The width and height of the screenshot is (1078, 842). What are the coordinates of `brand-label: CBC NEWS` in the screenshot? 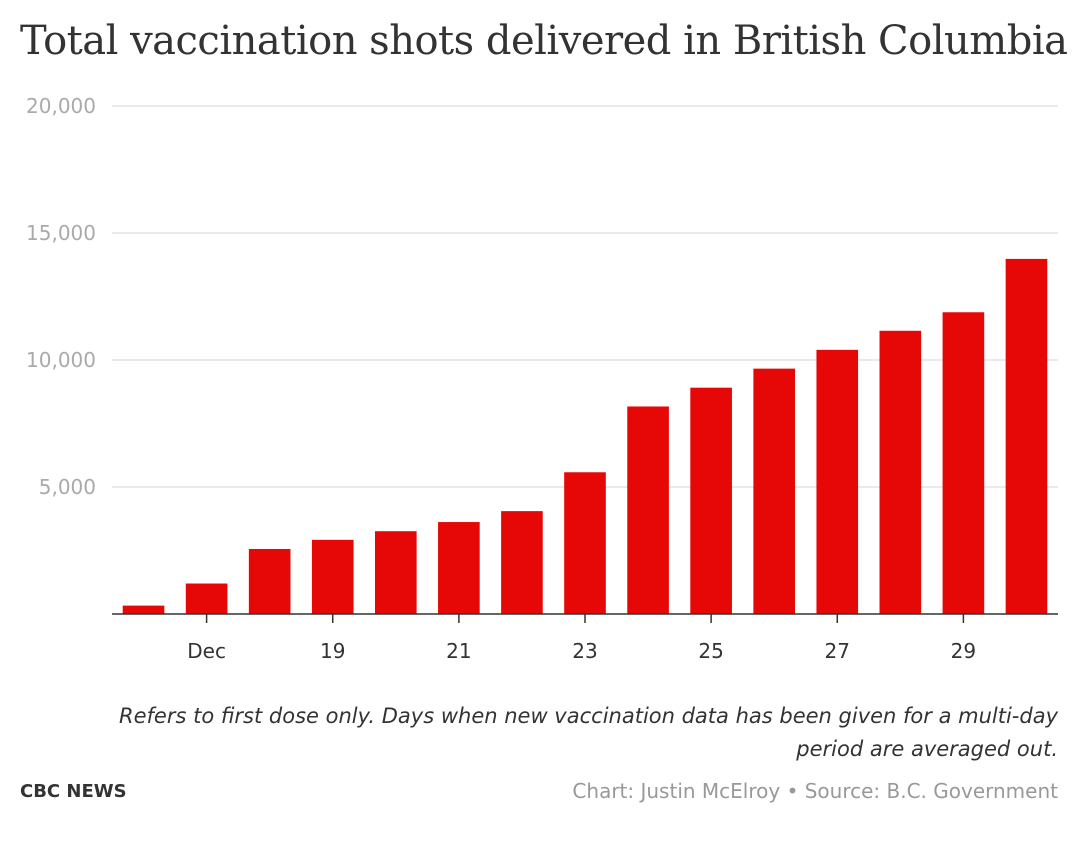 It's located at (73, 791).